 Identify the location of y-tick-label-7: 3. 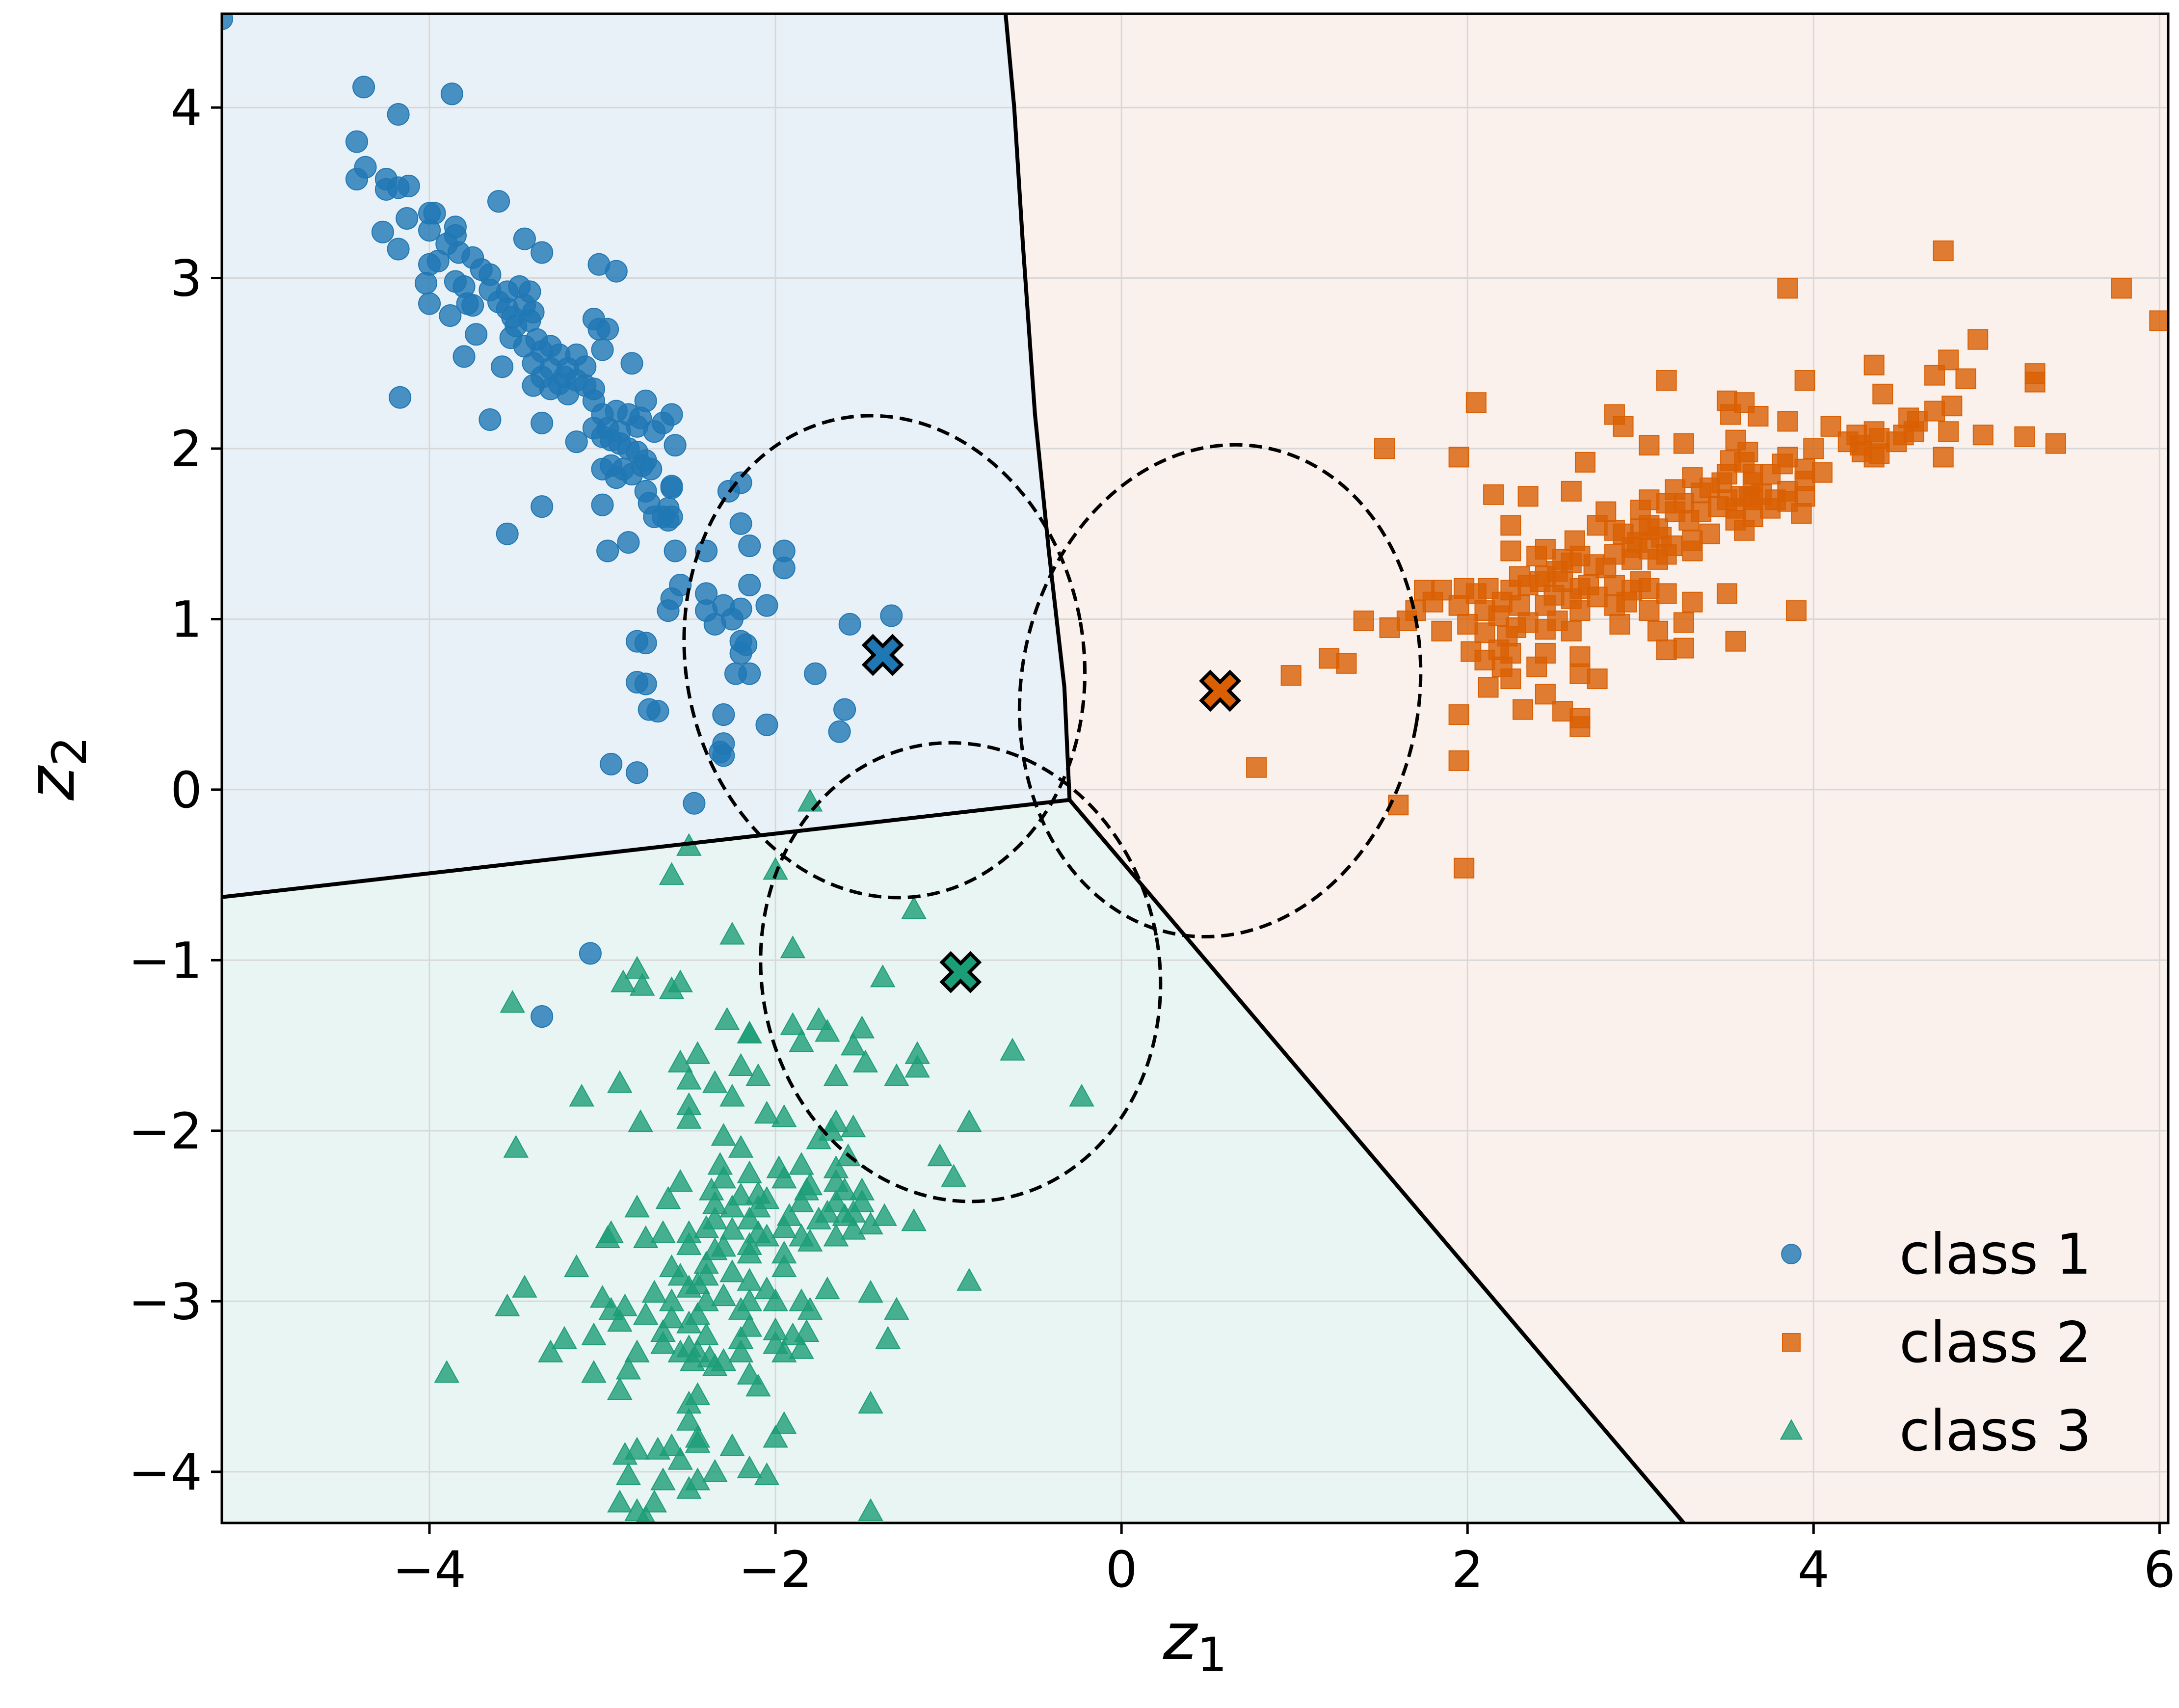
(186, 279).